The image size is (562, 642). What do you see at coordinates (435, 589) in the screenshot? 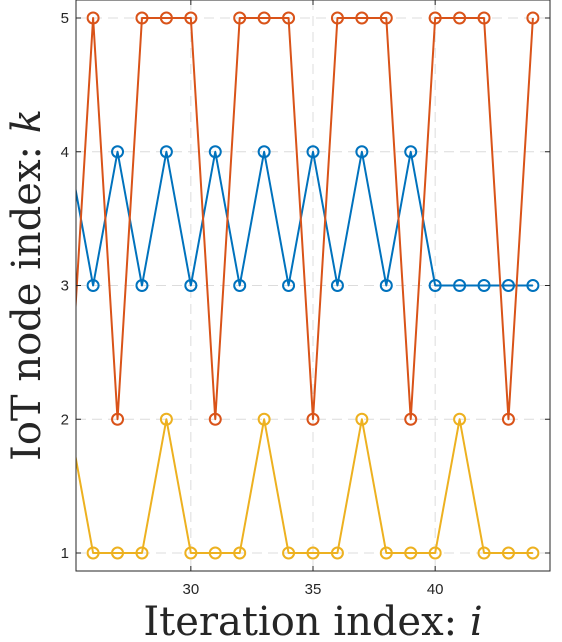
I see `x-tick-label: 40` at bounding box center [435, 589].